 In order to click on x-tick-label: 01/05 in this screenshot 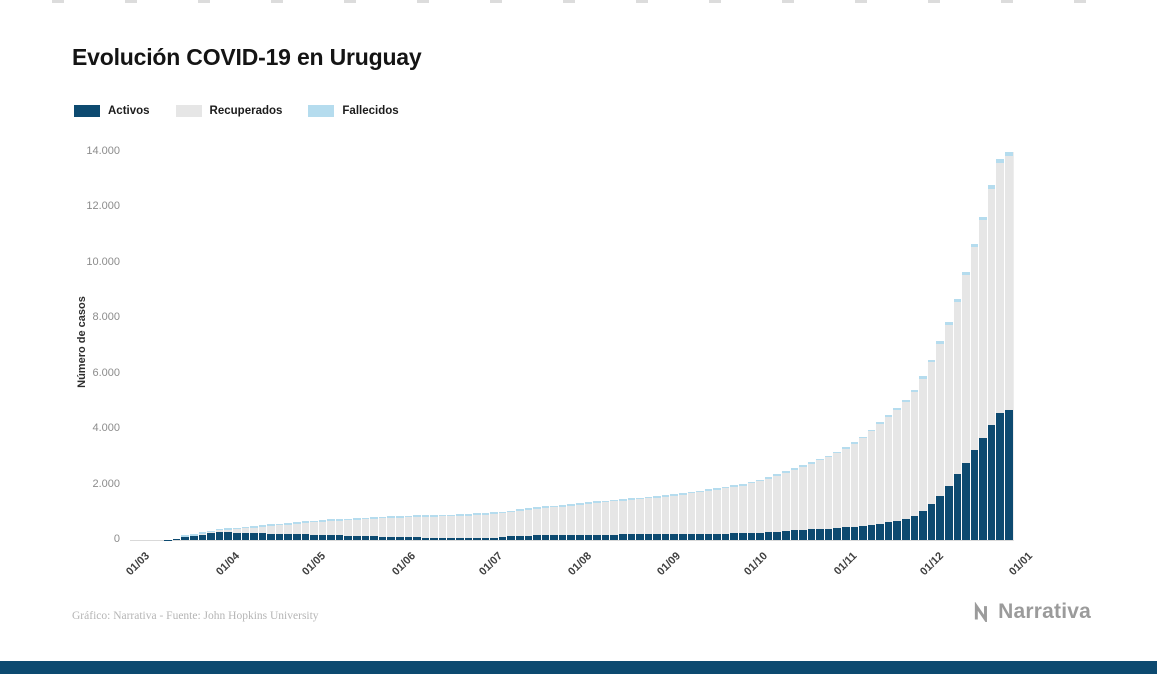, I will do `click(314, 564)`.